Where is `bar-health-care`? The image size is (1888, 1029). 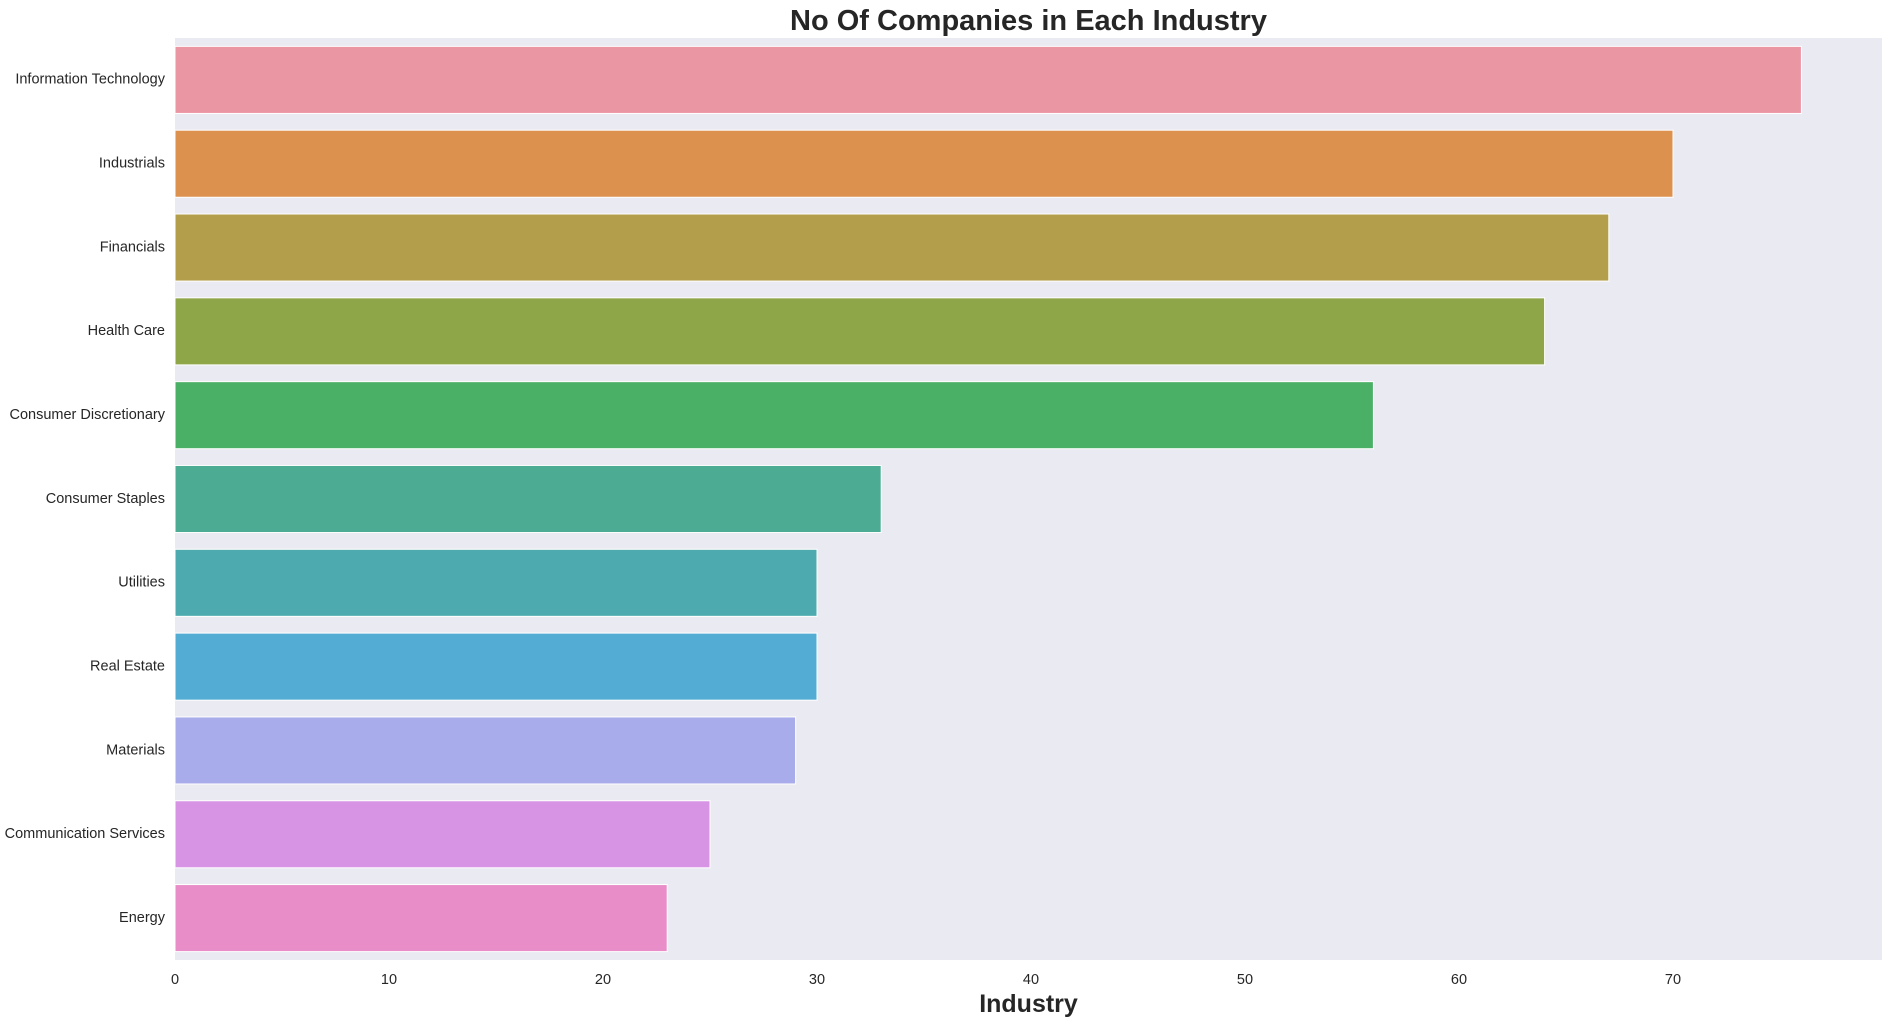 bar-health-care is located at coordinates (860, 331).